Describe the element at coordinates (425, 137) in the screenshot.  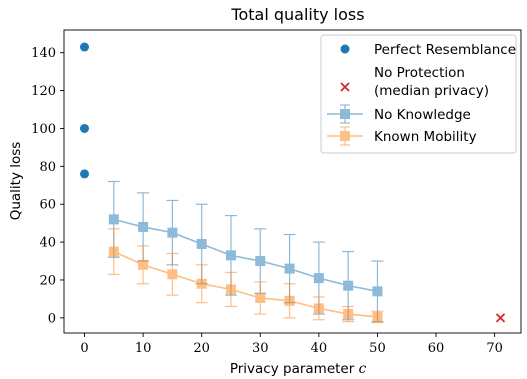
I see `legend-label: Known Mobility` at that location.